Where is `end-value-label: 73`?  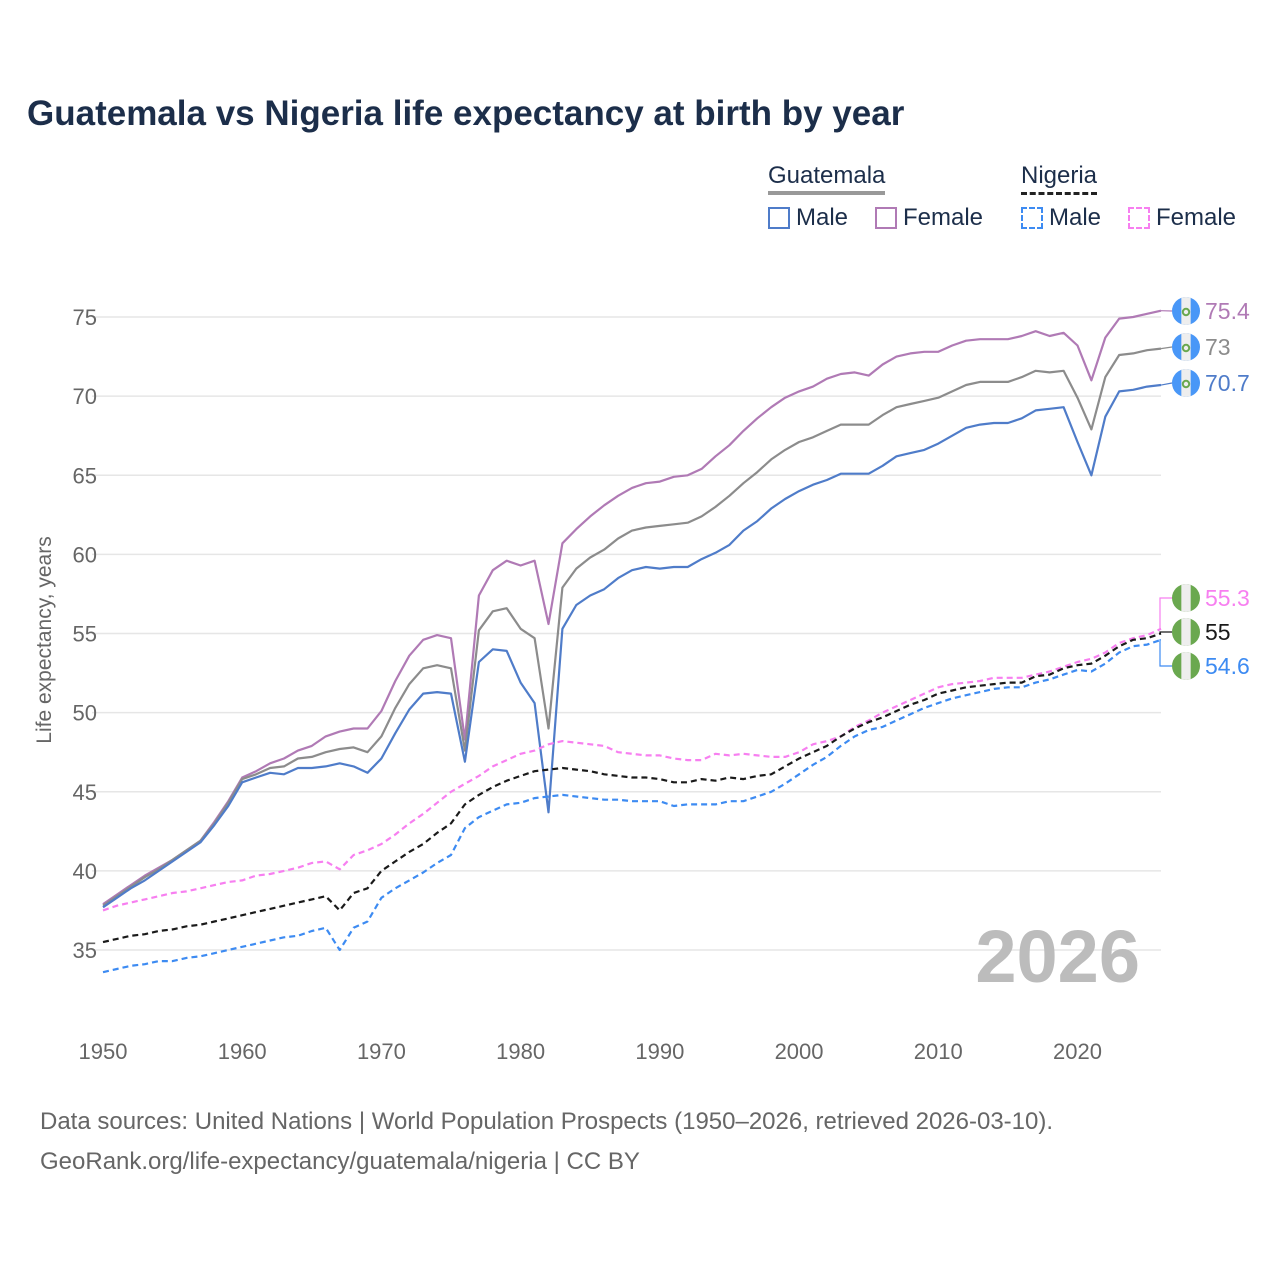
end-value-label: 73 is located at coordinates (1218, 347).